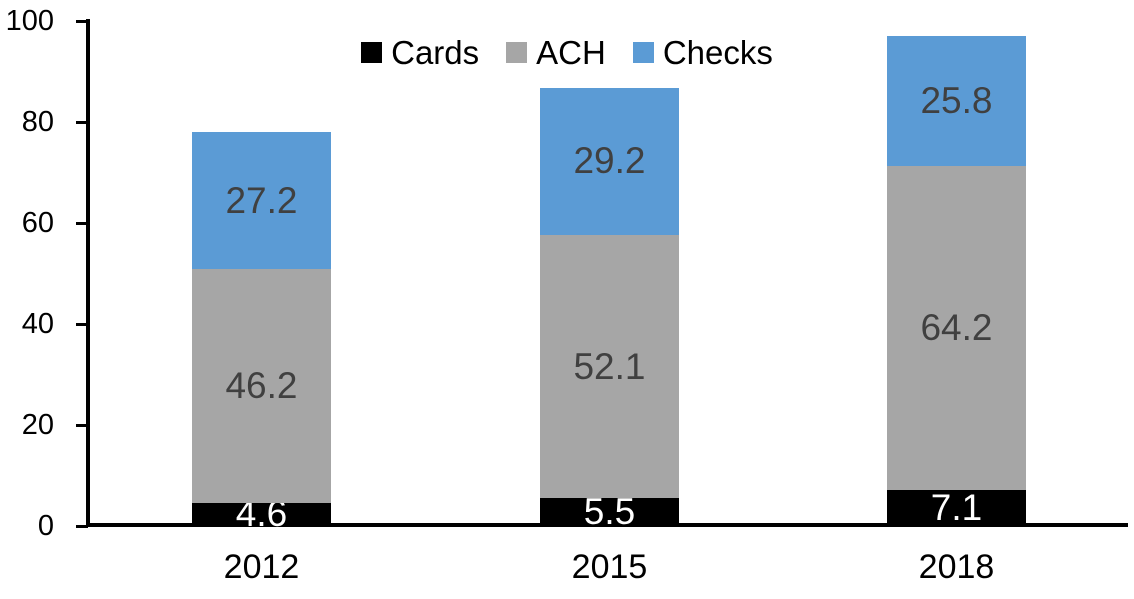 The height and width of the screenshot is (599, 1134). What do you see at coordinates (37, 122) in the screenshot?
I see `y-tick-label: 80` at bounding box center [37, 122].